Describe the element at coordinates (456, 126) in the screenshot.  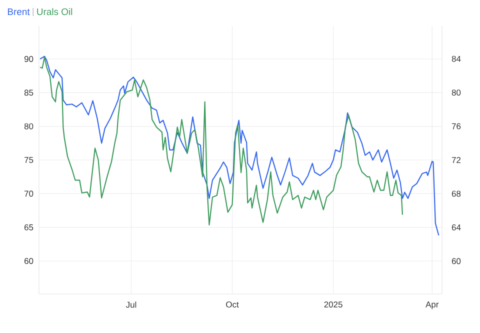
I see `y2-tick-label: 76` at that location.